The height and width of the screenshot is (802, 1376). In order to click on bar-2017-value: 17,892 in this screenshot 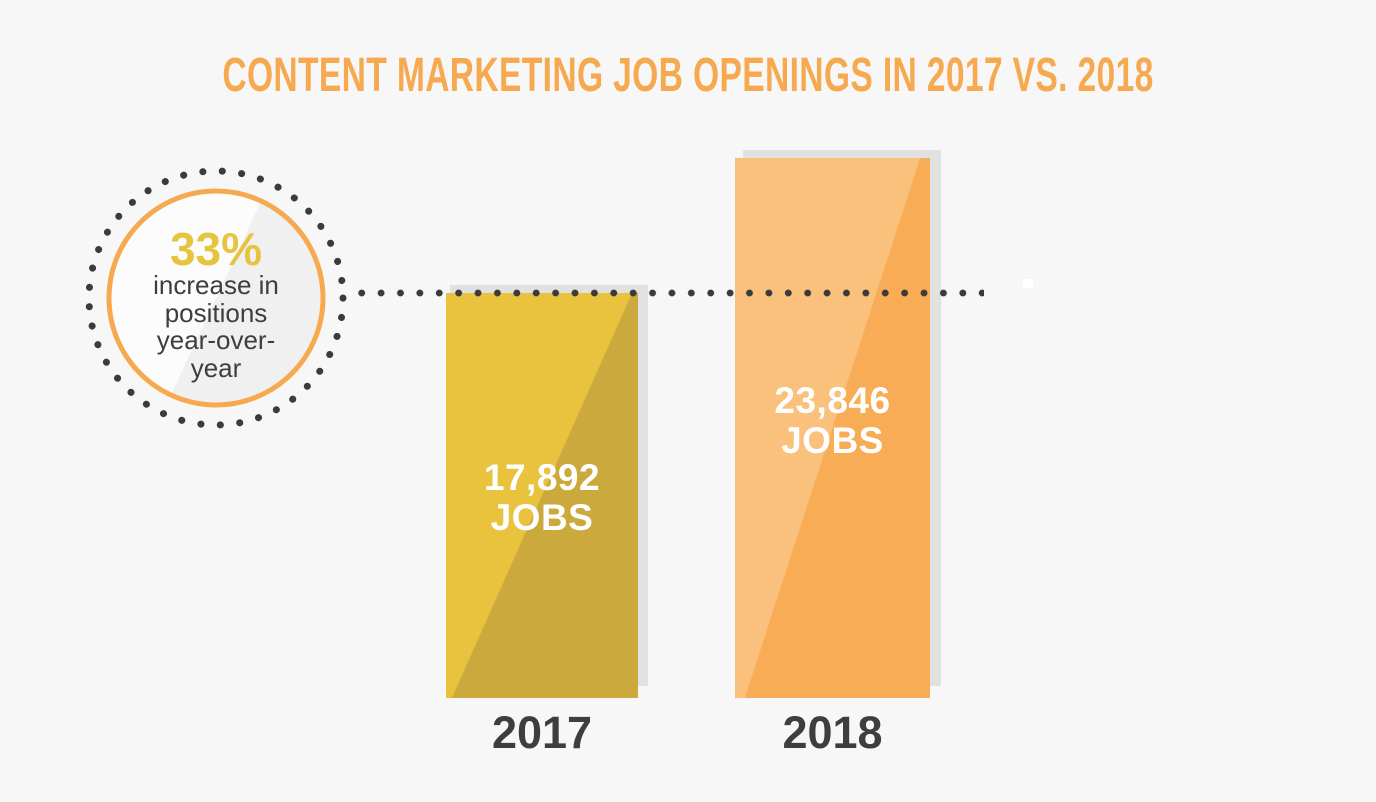, I will do `click(542, 478)`.